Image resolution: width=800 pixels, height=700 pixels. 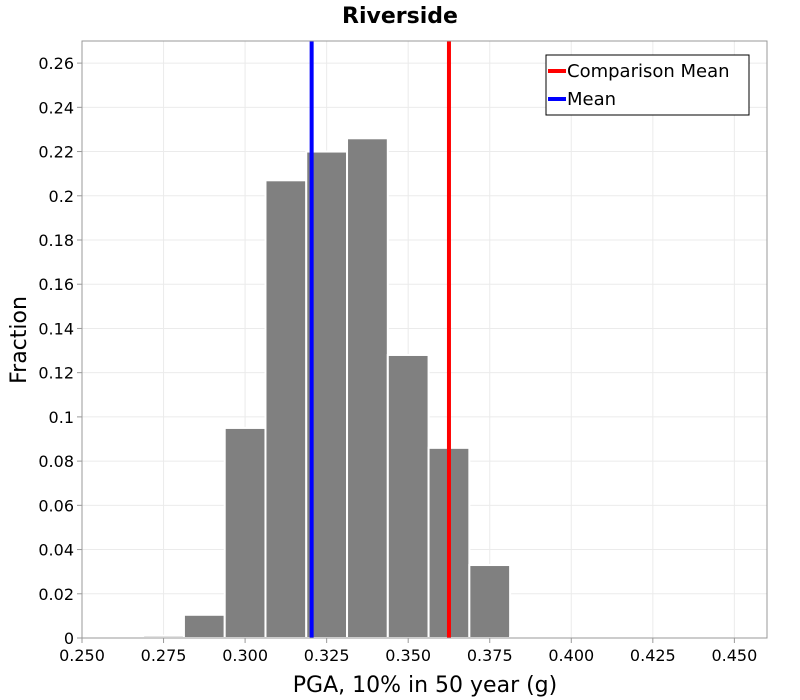 What do you see at coordinates (591, 99) in the screenshot?
I see `legend-label-mean: Mean` at bounding box center [591, 99].